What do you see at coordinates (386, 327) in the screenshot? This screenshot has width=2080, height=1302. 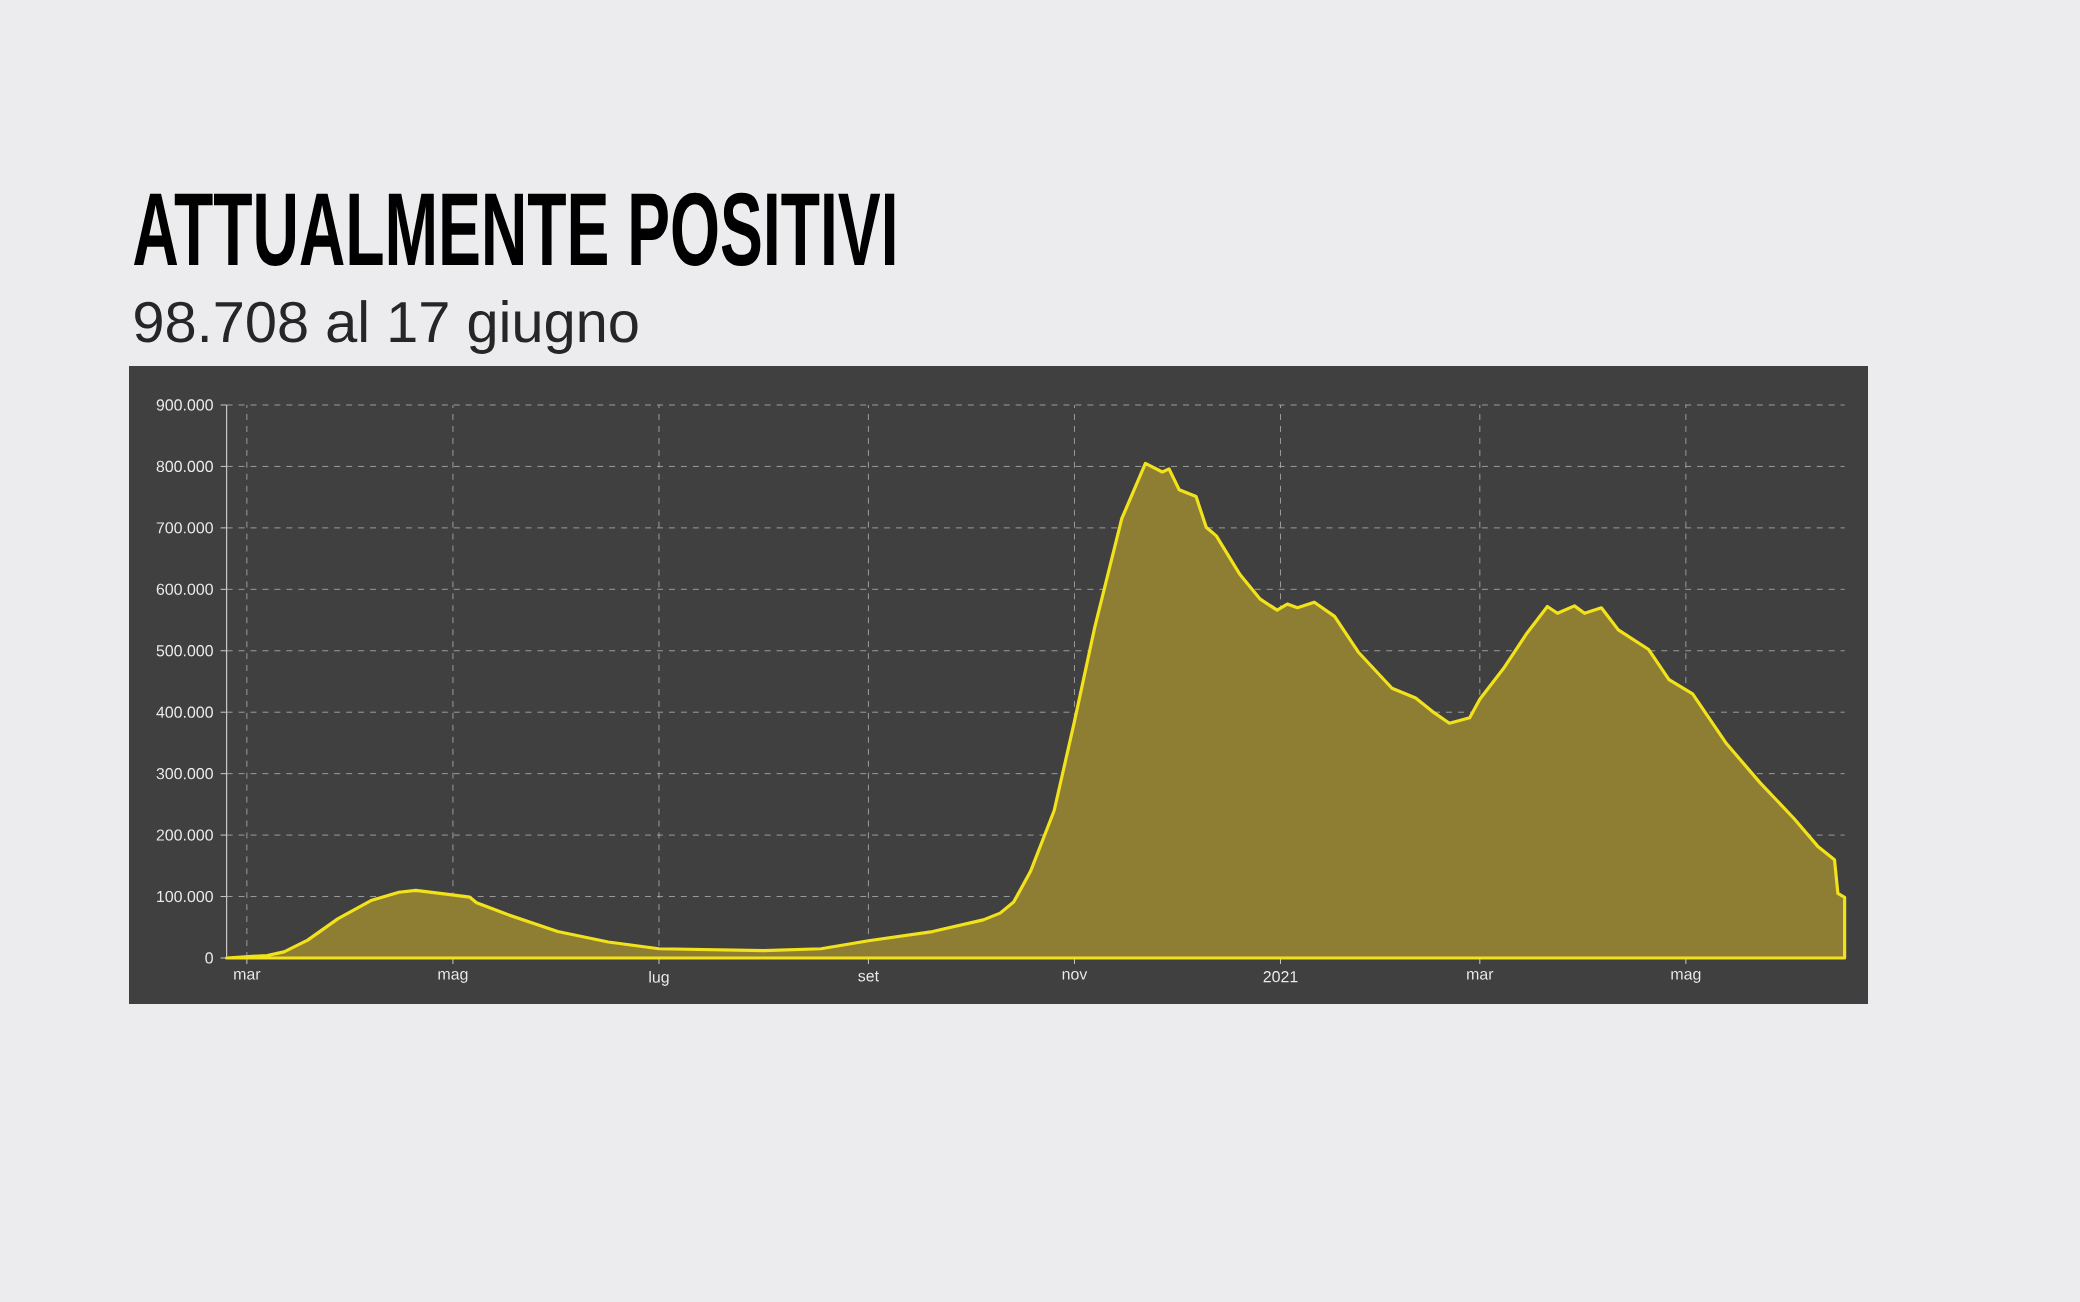 I see `chart-subtitle: 98.708 al 17 giugno` at bounding box center [386, 327].